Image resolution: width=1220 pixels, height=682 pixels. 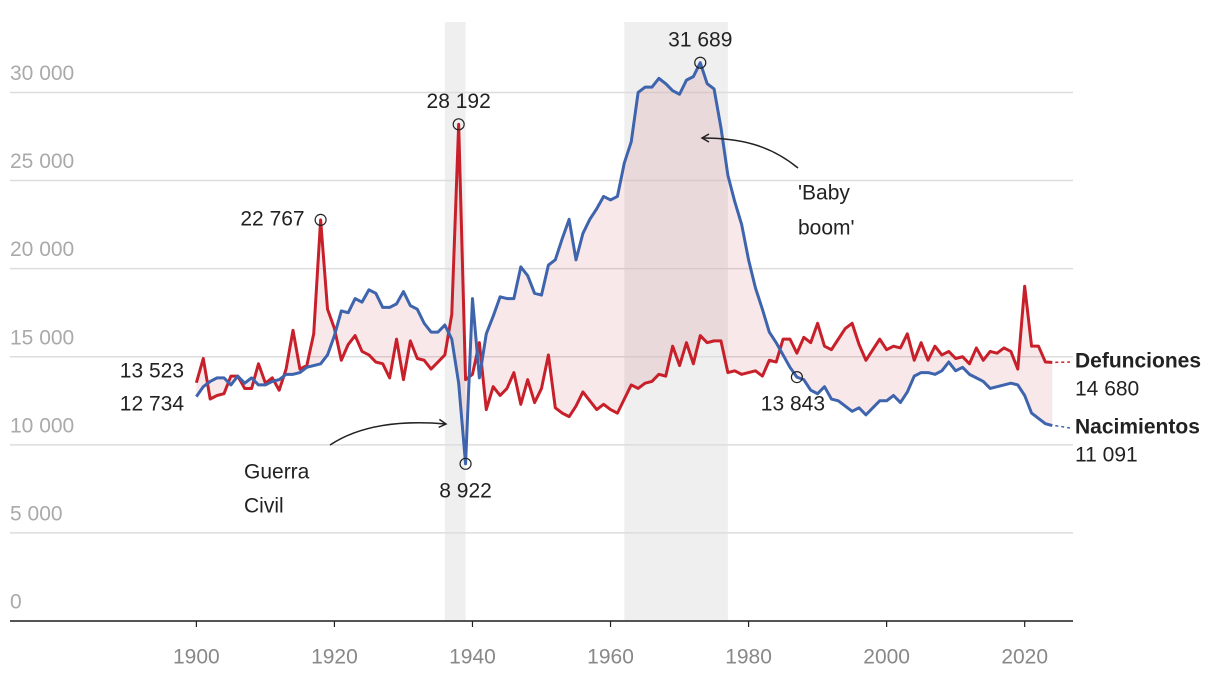 What do you see at coordinates (824, 193) in the screenshot?
I see `note-text: 'Baby` at bounding box center [824, 193].